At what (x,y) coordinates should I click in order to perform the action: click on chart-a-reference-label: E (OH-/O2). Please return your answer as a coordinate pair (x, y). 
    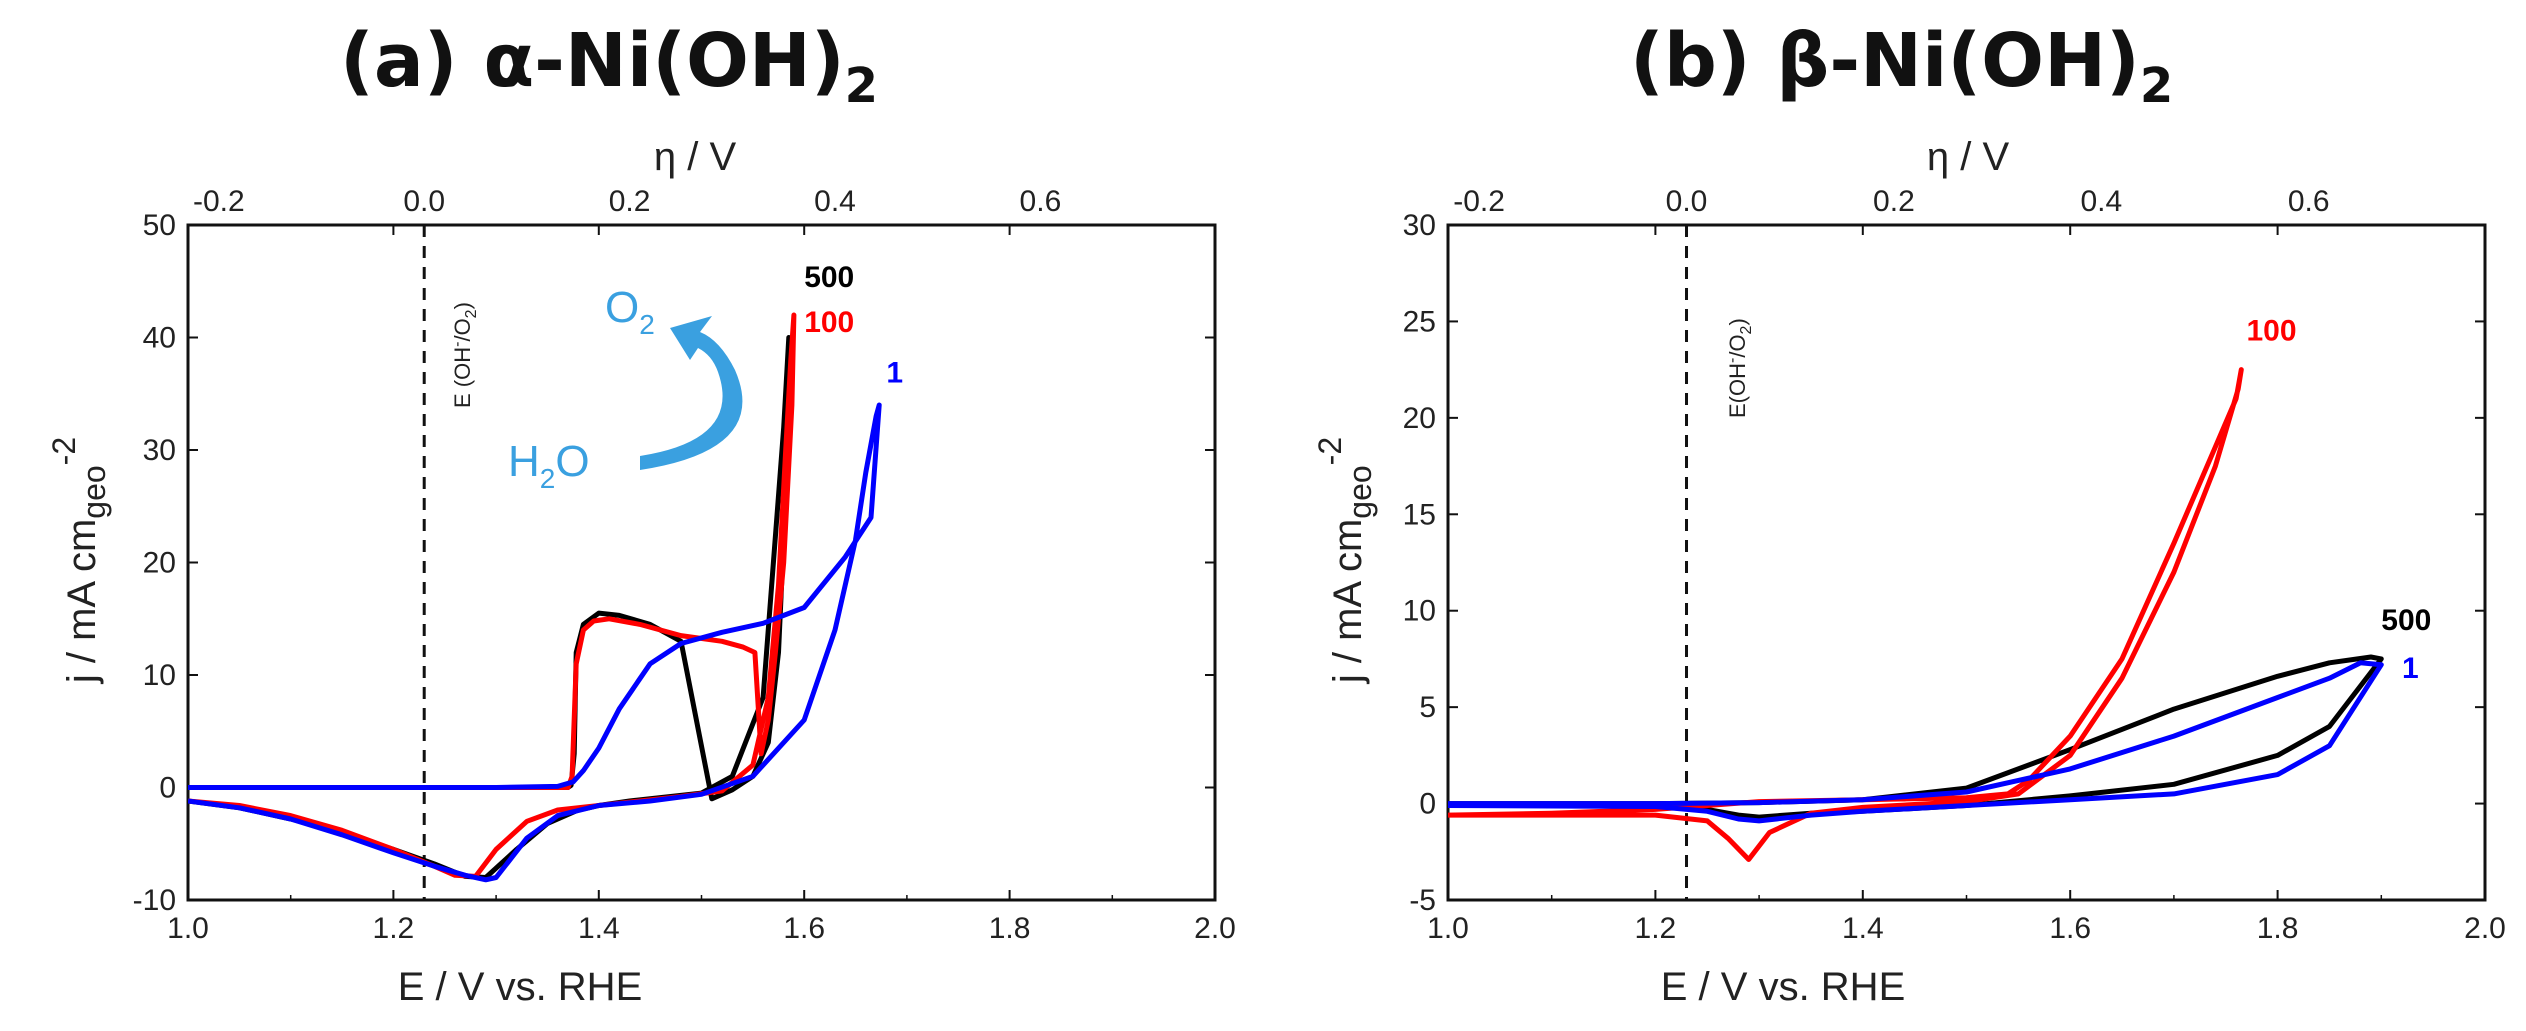
    Looking at the image, I should click on (464, 355).